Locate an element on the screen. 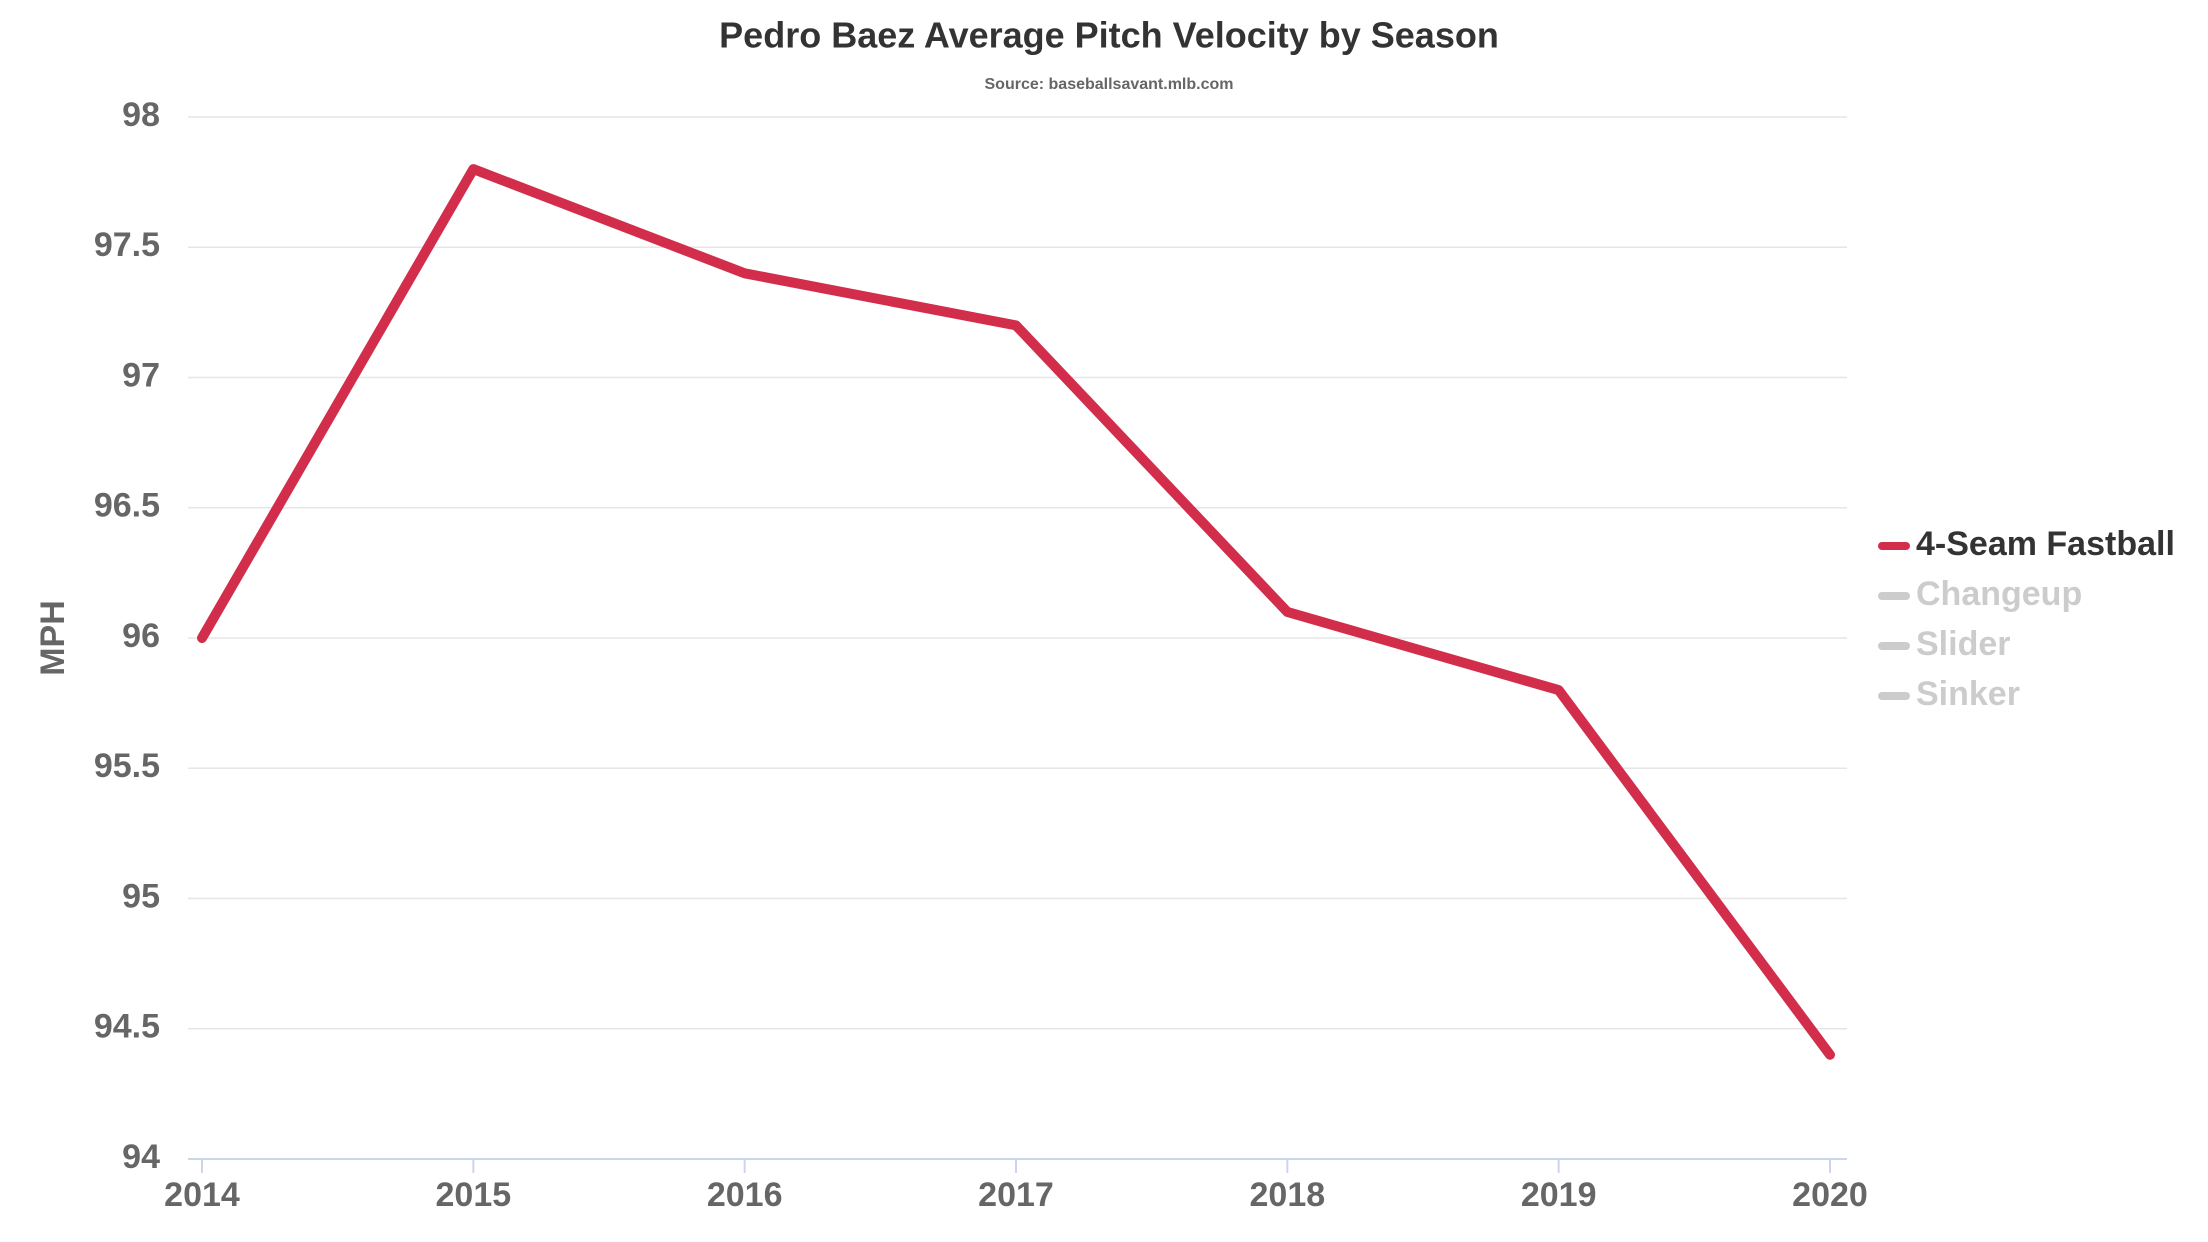 Image resolution: width=2208 pixels, height=1242 pixels. legend-label: Slider is located at coordinates (1963, 644).